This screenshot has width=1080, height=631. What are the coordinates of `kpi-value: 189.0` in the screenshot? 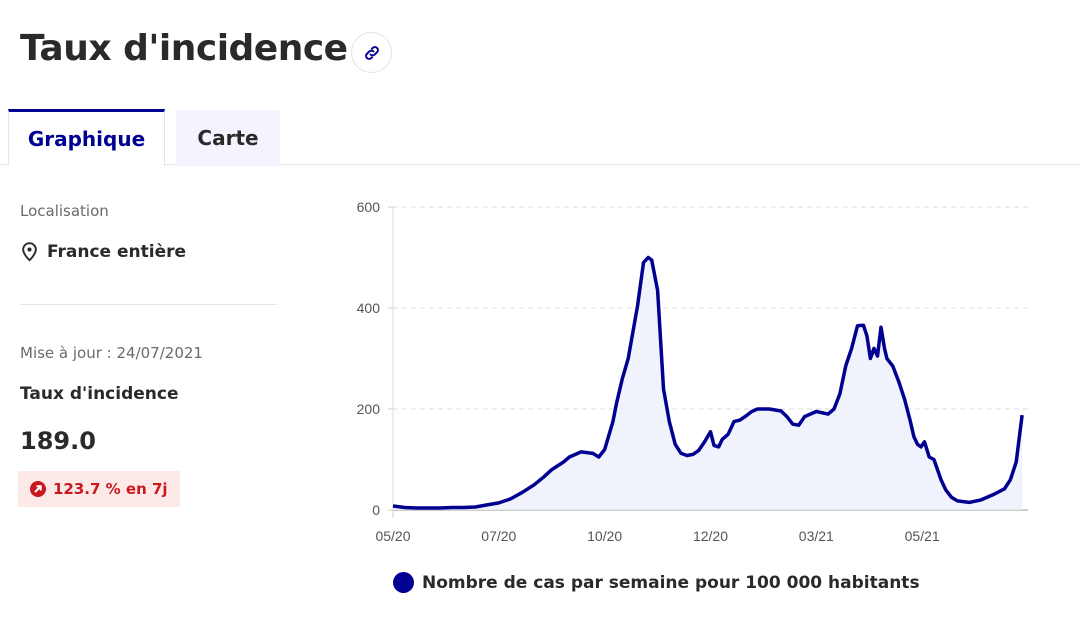 It's located at (58, 441).